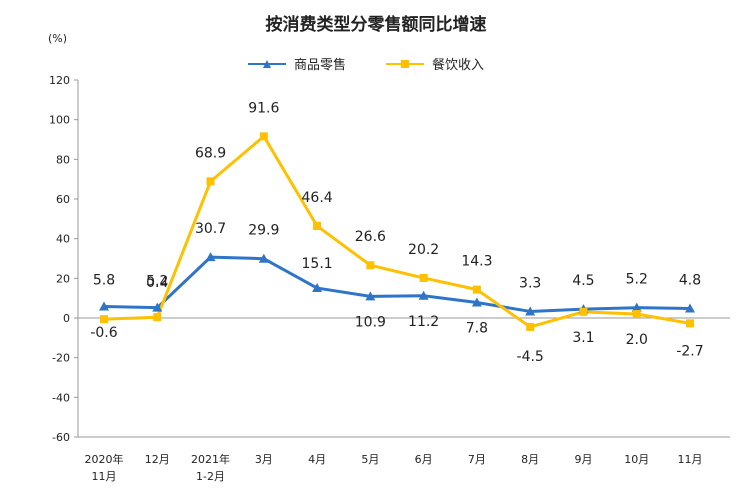 This screenshot has width=752, height=503. Describe the element at coordinates (370, 459) in the screenshot. I see `x-tick-label: 5月` at that location.